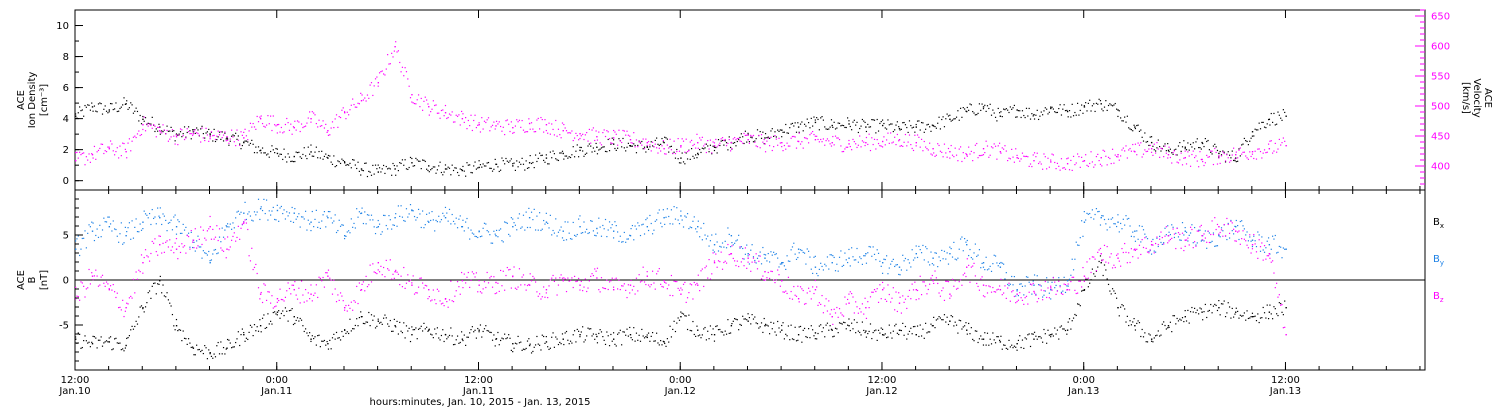 The height and width of the screenshot is (410, 1500). Describe the element at coordinates (597, 336) in the screenshot. I see `Bx-point` at that location.